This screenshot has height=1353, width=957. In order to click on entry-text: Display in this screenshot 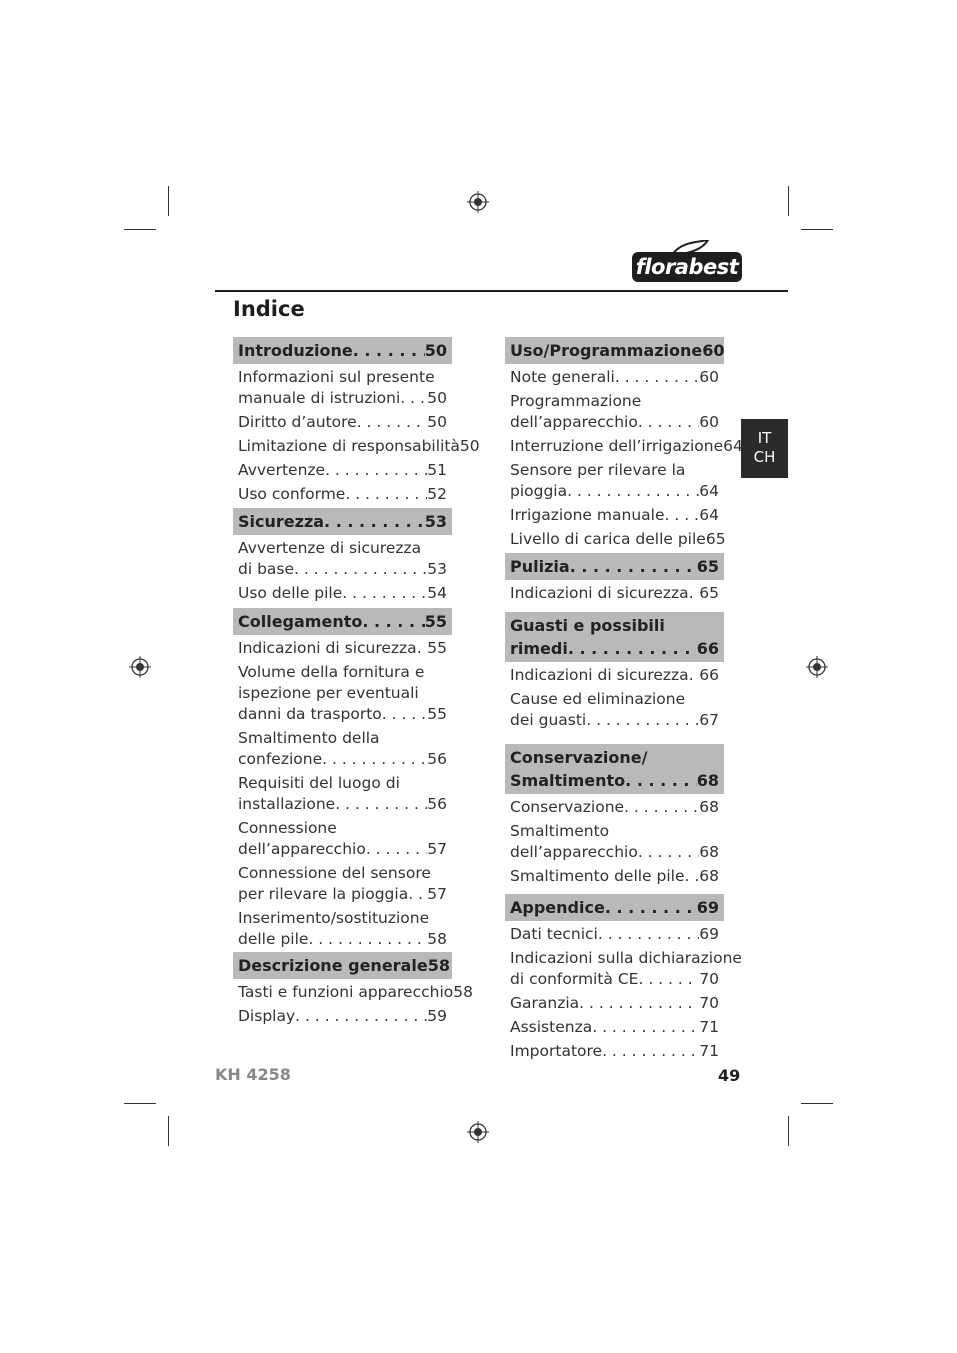, I will do `click(267, 1016)`.